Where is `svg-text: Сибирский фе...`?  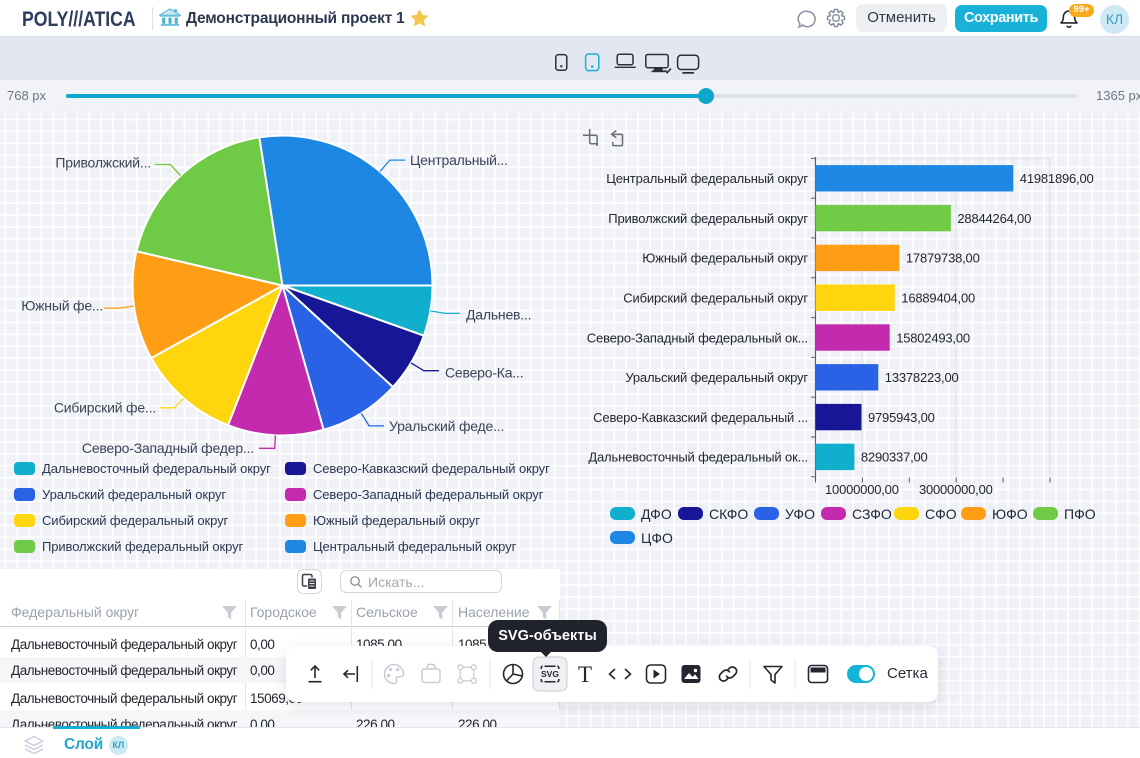 svg-text: Сибирский фе... is located at coordinates (105, 408).